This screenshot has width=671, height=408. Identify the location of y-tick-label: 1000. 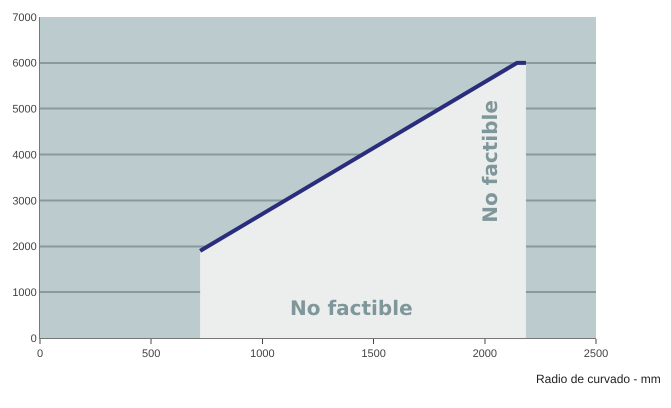
(24, 292).